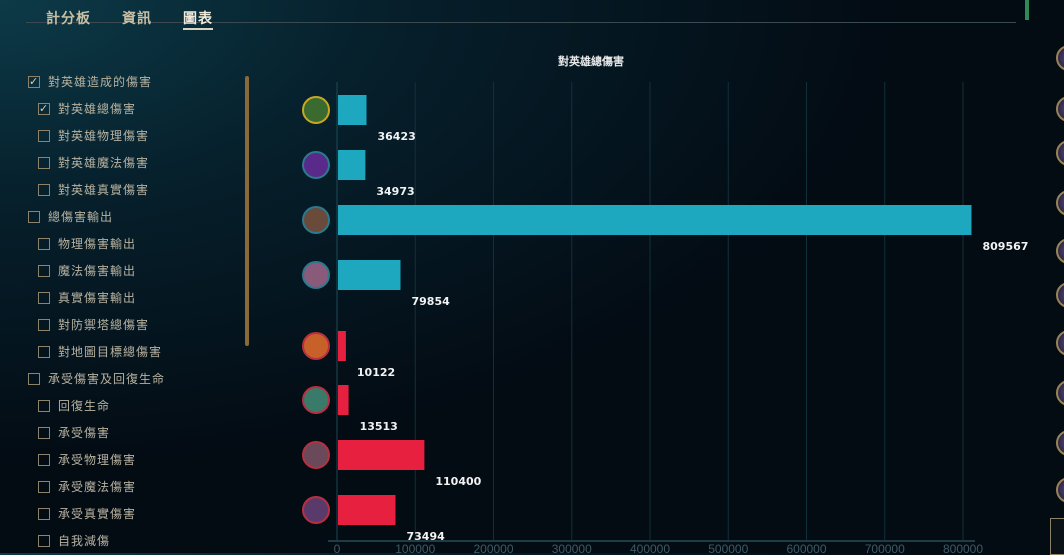 This screenshot has width=1064, height=555. I want to click on sidebar-item: 對英雄物理傷害, so click(93, 135).